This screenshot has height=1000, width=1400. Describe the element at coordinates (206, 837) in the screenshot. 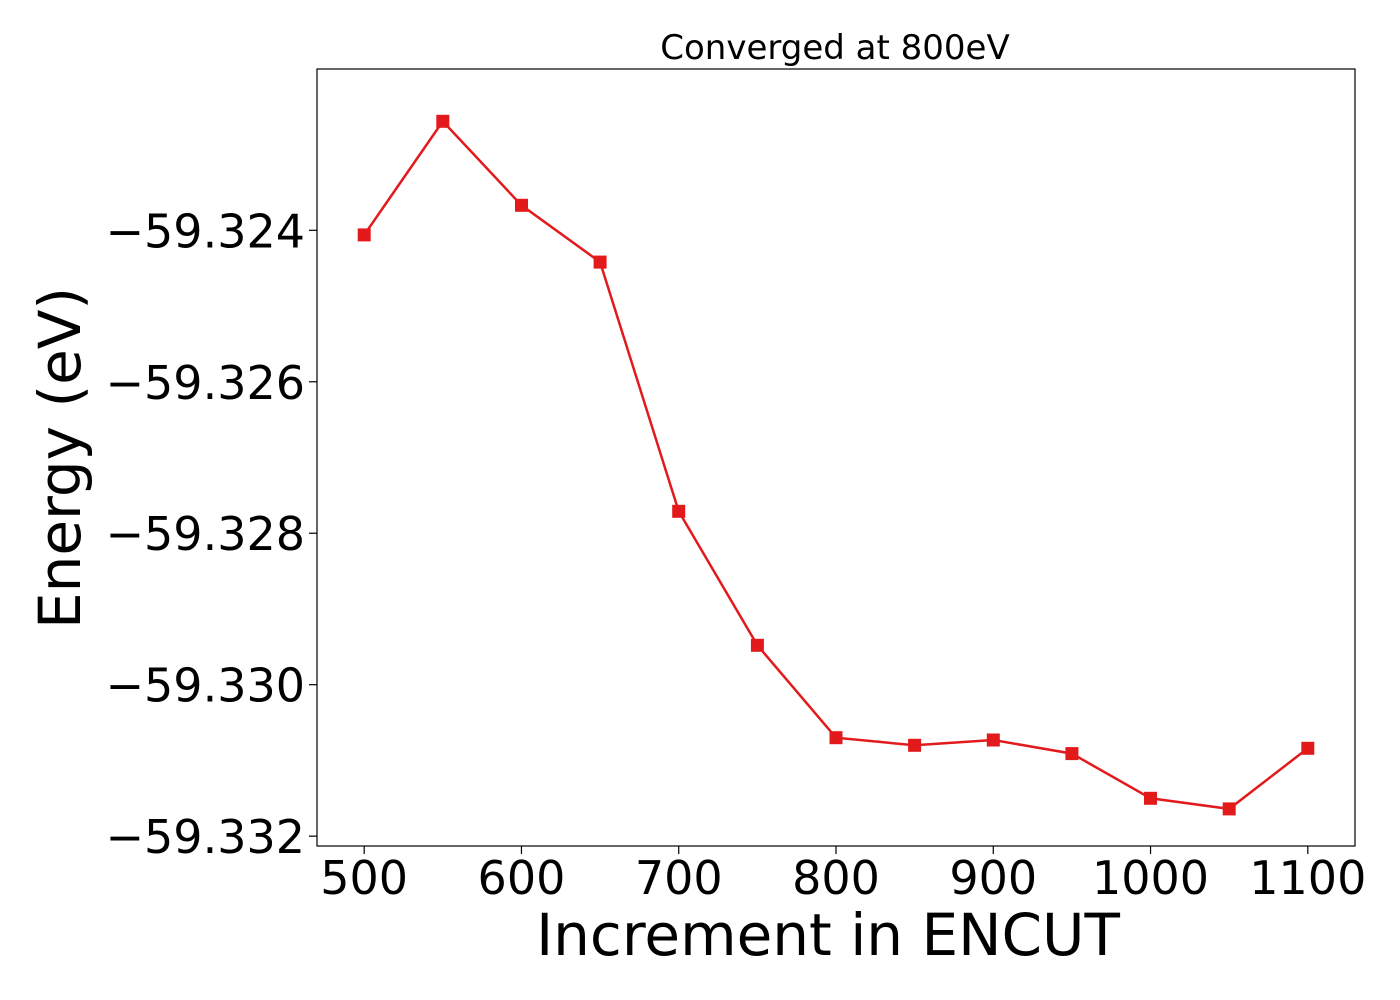

I see `y-tick-label: −59.332` at that location.